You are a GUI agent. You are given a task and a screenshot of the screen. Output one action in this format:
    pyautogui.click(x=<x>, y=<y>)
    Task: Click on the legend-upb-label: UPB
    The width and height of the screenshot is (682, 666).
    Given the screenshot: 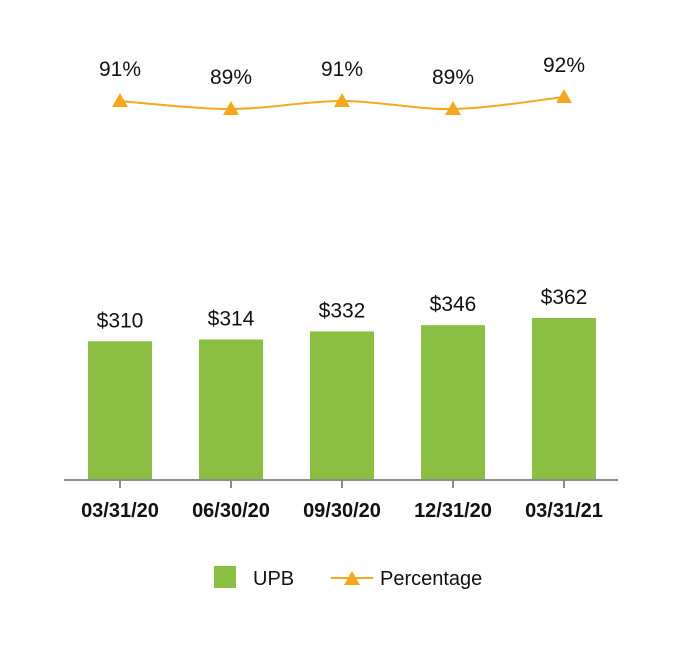 What is the action you would take?
    pyautogui.click(x=273, y=579)
    